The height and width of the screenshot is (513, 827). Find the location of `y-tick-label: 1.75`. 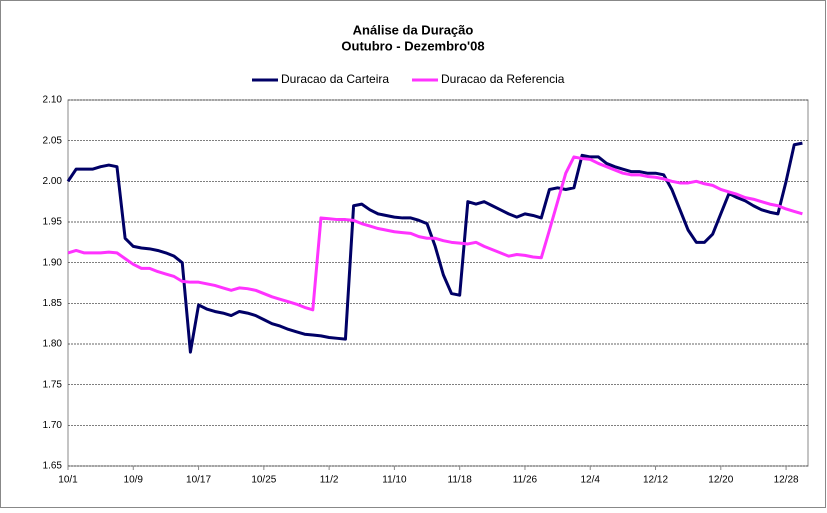

y-tick-label: 1.75 is located at coordinates (53, 384).